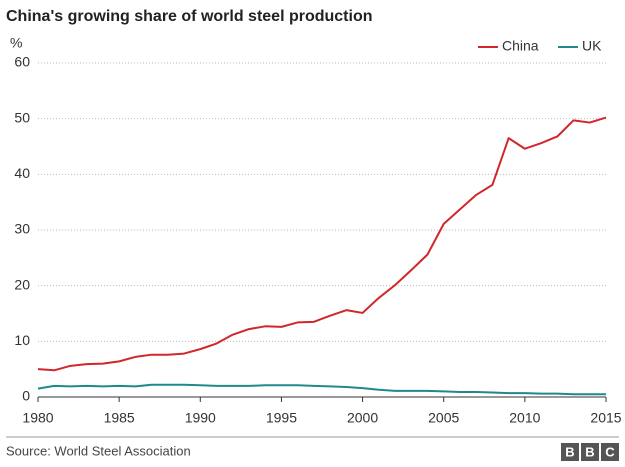 The image size is (625, 467). I want to click on x-tick-label: 2000, so click(362, 418).